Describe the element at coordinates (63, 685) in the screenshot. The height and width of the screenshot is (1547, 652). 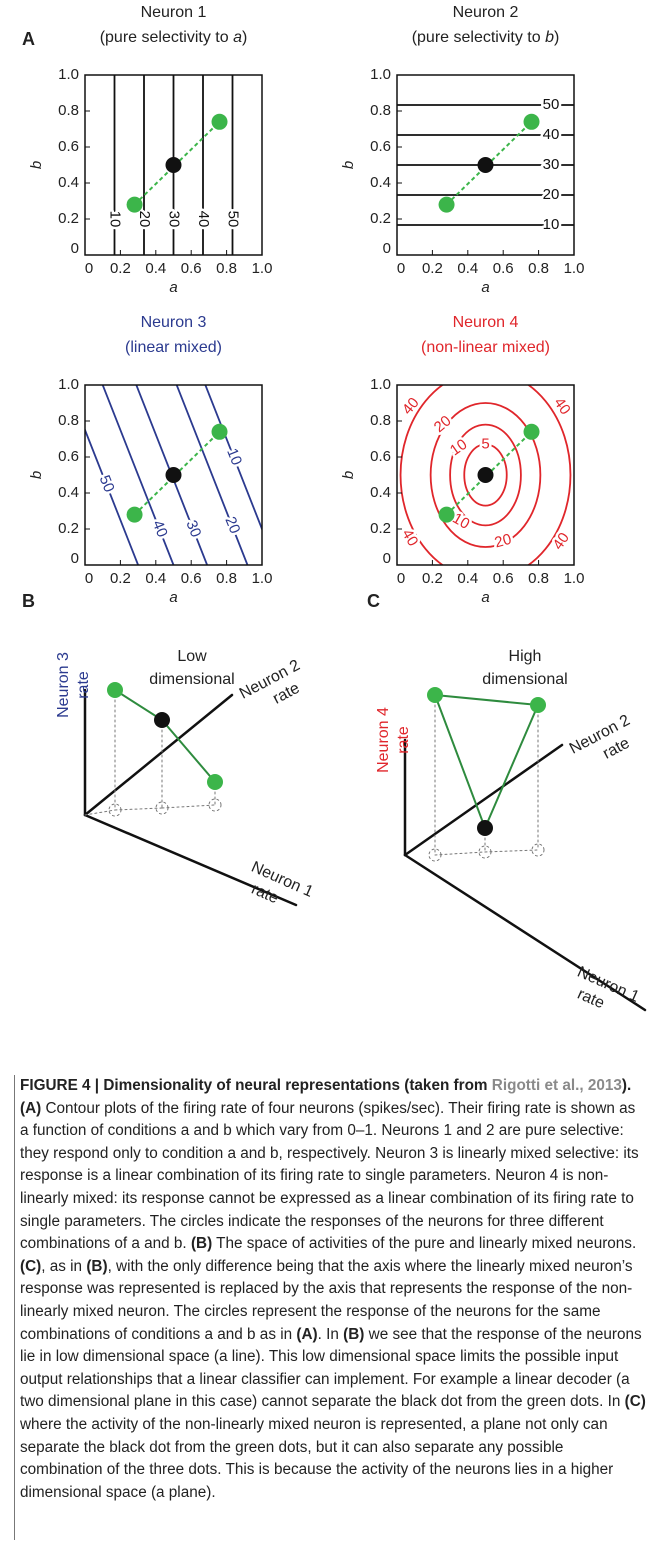
I see `axis-label: Neuron 3` at that location.